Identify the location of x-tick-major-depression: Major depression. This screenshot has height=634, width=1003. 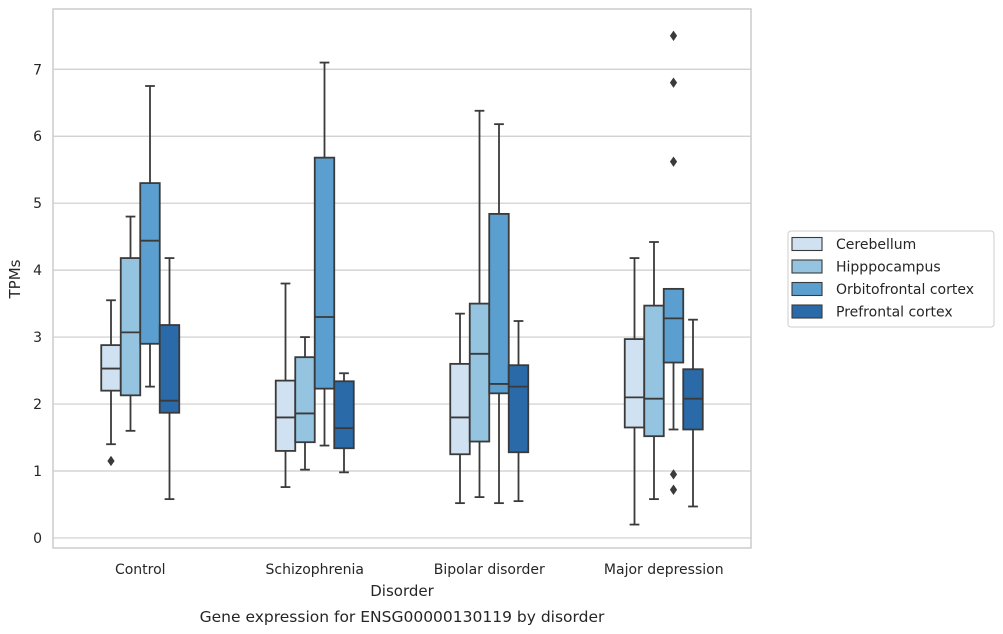
(664, 570).